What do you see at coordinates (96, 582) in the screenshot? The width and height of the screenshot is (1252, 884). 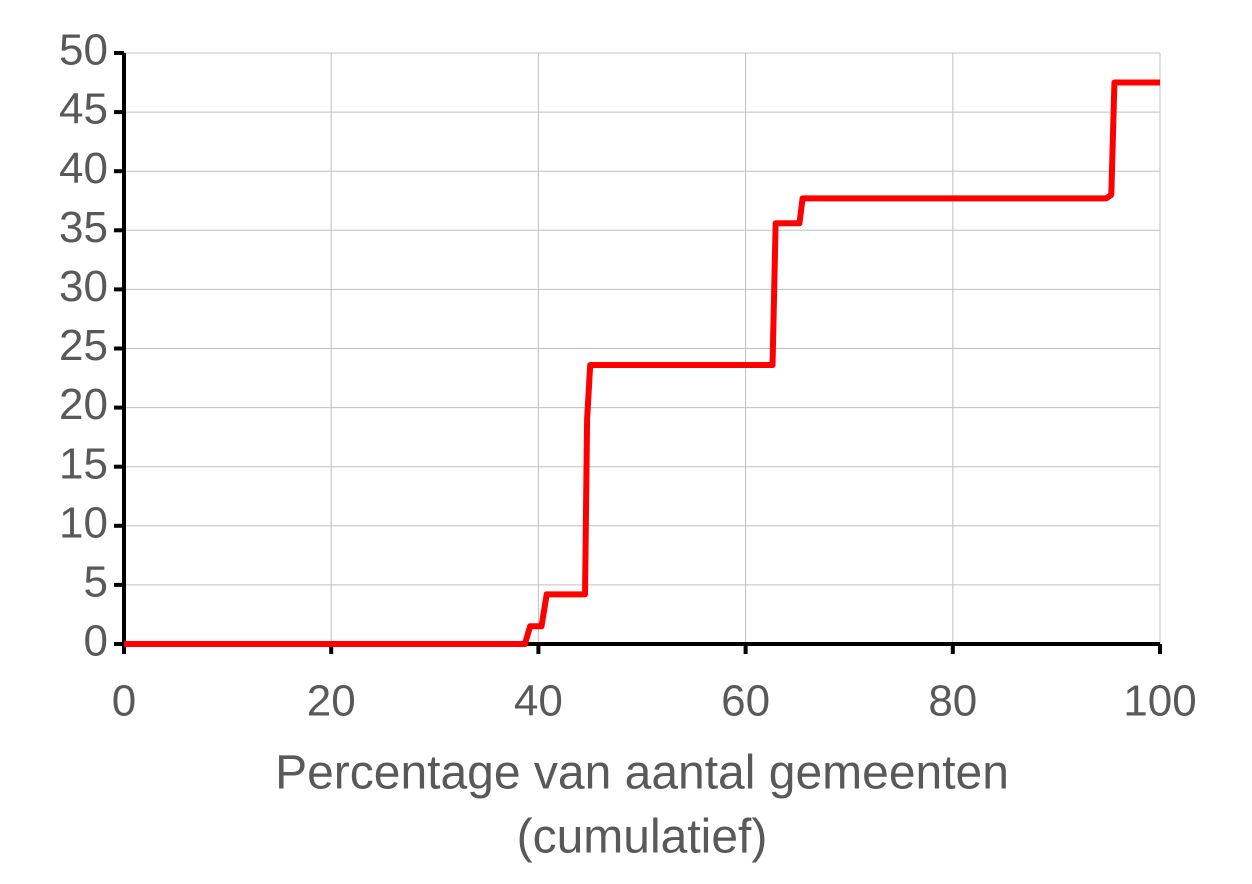 I see `y-tick-label: 5` at bounding box center [96, 582].